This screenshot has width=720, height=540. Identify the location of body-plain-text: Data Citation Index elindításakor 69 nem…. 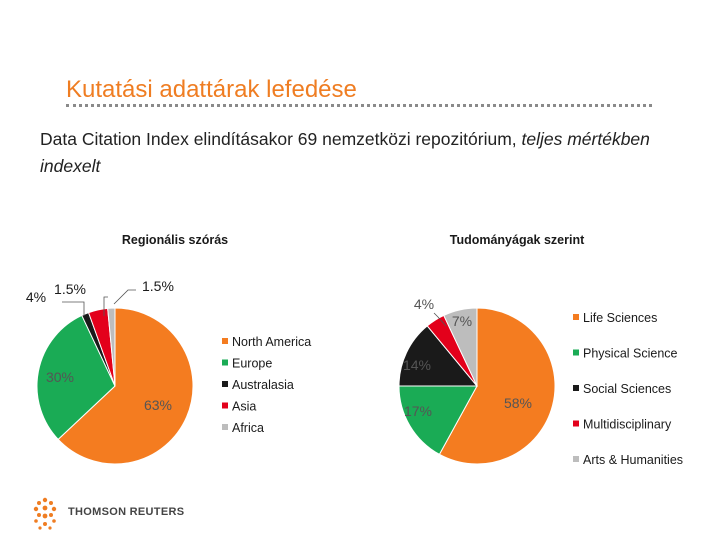
(281, 139).